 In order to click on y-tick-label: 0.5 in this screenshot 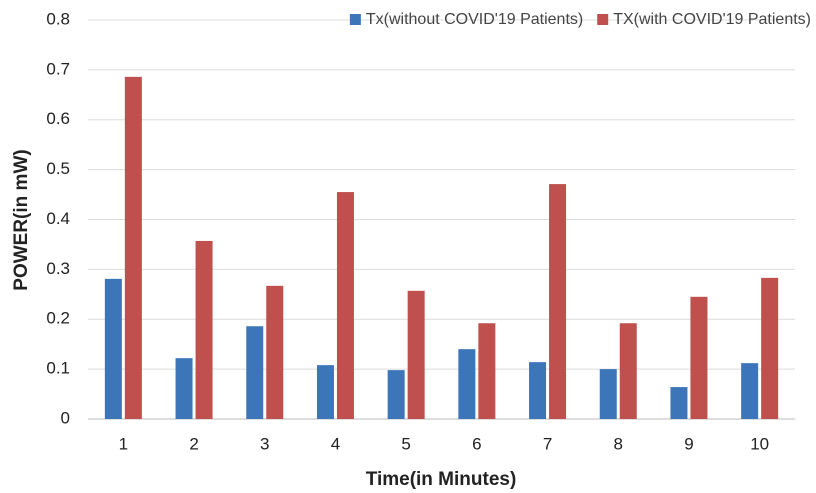, I will do `click(58, 168)`.